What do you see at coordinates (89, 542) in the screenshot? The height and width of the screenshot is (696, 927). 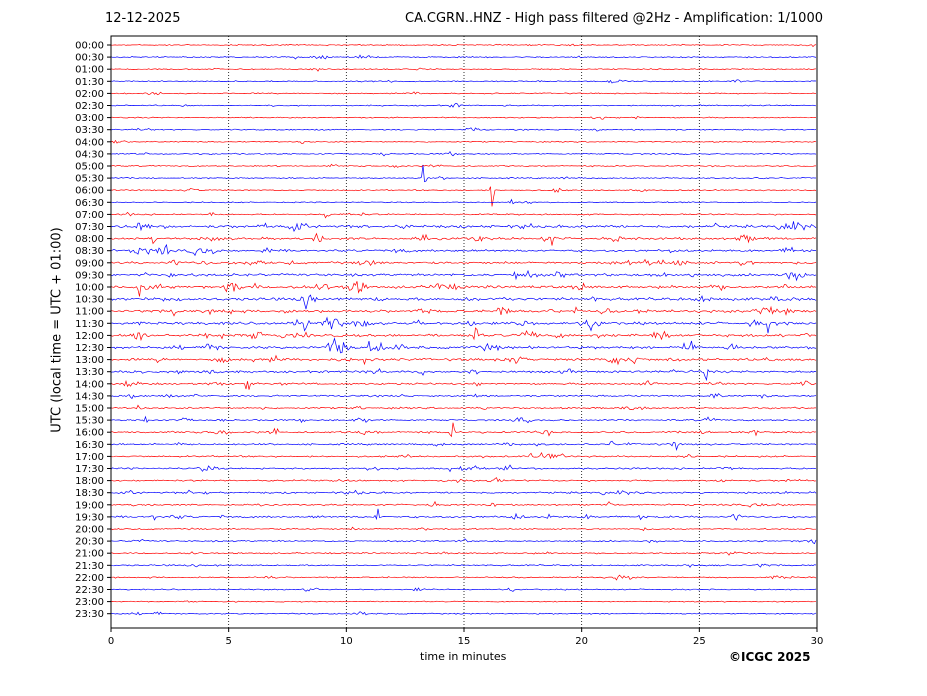 I see `y-tick-label-2030: 20:30` at bounding box center [89, 542].